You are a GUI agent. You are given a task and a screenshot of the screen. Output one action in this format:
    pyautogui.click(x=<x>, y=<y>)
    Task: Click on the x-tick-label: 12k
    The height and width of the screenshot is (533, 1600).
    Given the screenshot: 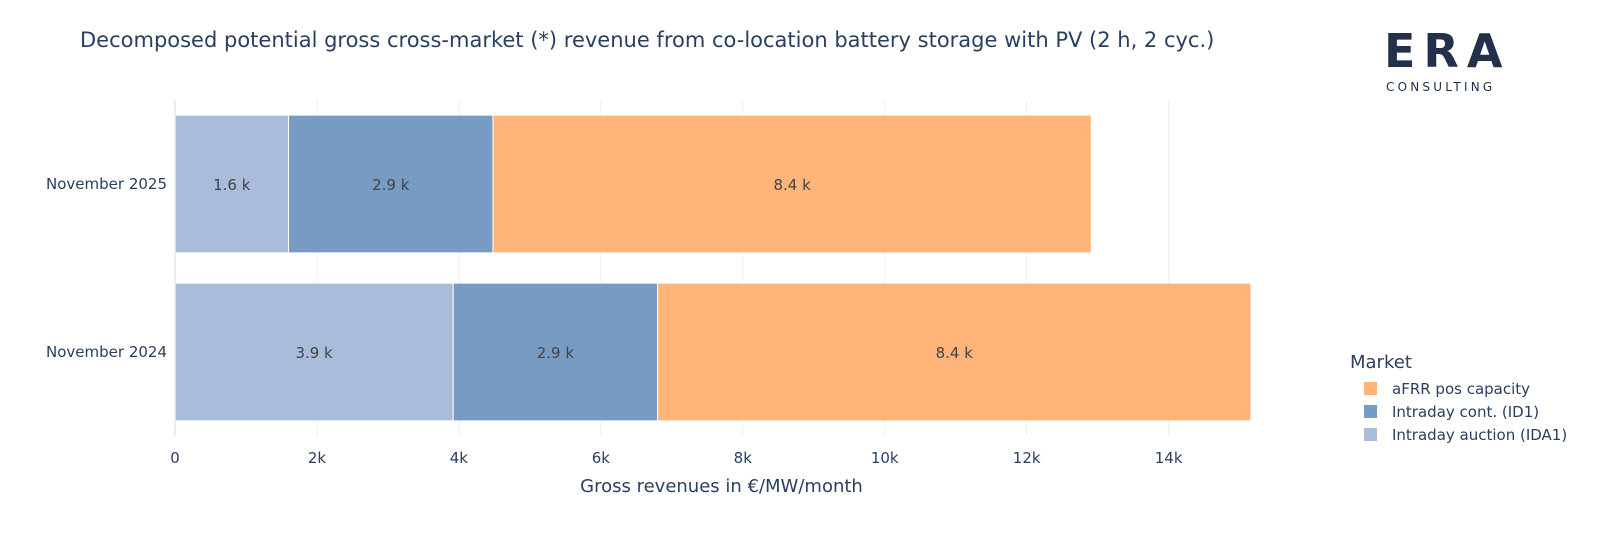 What is the action you would take?
    pyautogui.click(x=1027, y=458)
    